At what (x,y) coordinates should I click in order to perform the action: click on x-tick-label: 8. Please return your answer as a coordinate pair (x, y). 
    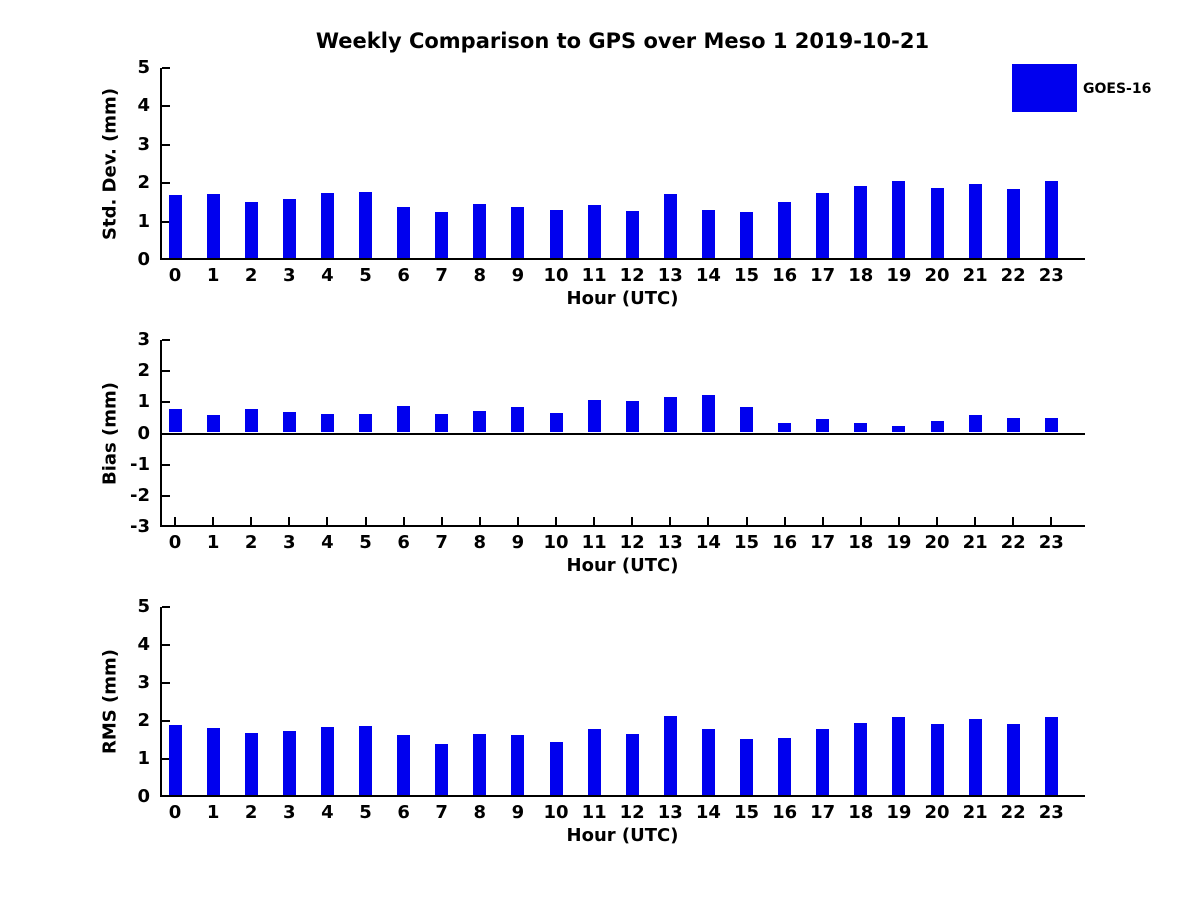
    Looking at the image, I should click on (480, 275).